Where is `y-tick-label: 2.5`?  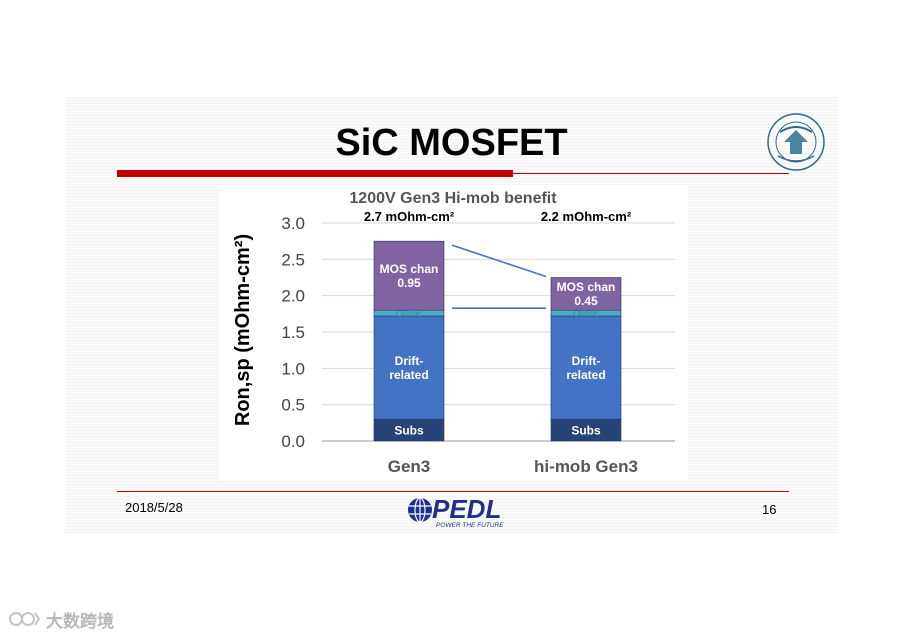 y-tick-label: 2.5 is located at coordinates (293, 259).